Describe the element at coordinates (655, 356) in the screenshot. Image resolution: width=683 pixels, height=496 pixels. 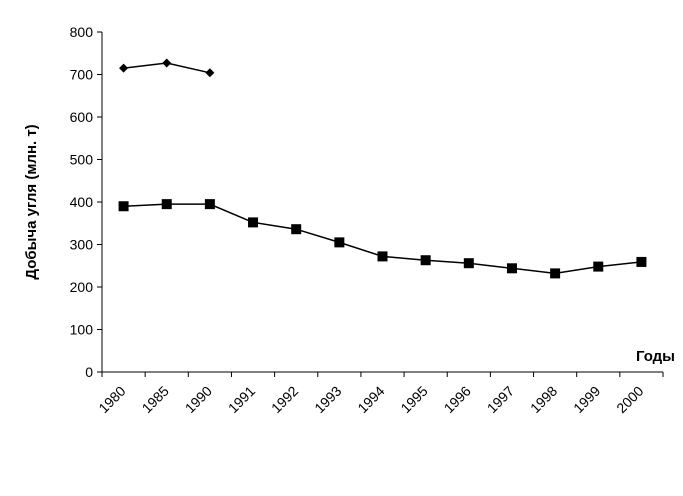
I see `x-axis-title: Годы` at that location.